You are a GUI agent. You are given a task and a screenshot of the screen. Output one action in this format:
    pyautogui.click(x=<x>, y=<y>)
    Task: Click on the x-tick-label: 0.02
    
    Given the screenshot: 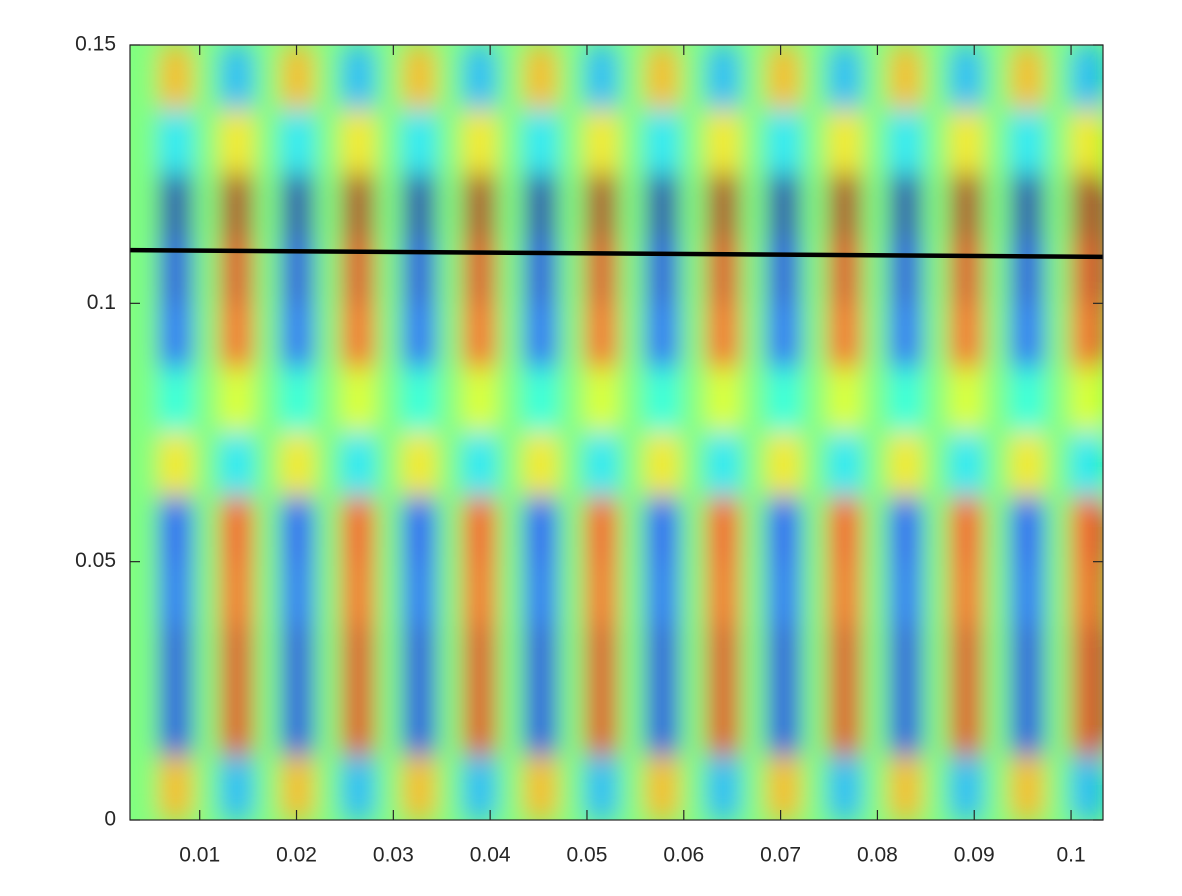 What is the action you would take?
    pyautogui.click(x=296, y=855)
    